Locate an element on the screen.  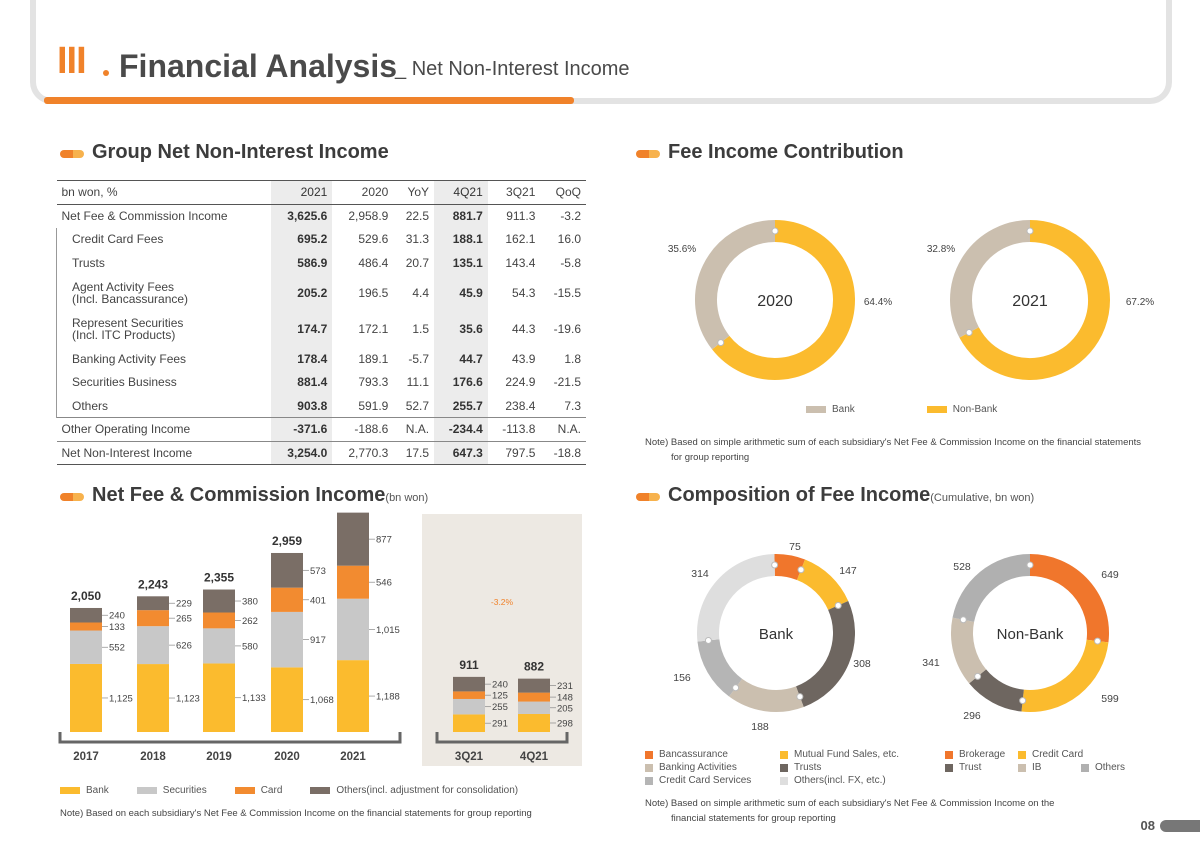
row-label: Banking Activity Fees is located at coordinates (164, 358).